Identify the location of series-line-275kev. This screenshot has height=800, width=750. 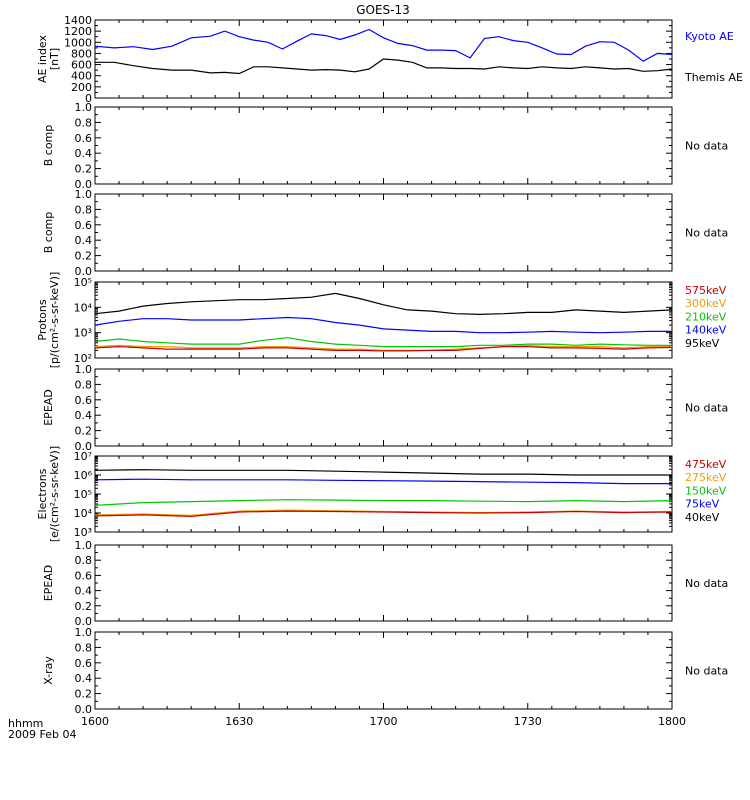
(383, 512).